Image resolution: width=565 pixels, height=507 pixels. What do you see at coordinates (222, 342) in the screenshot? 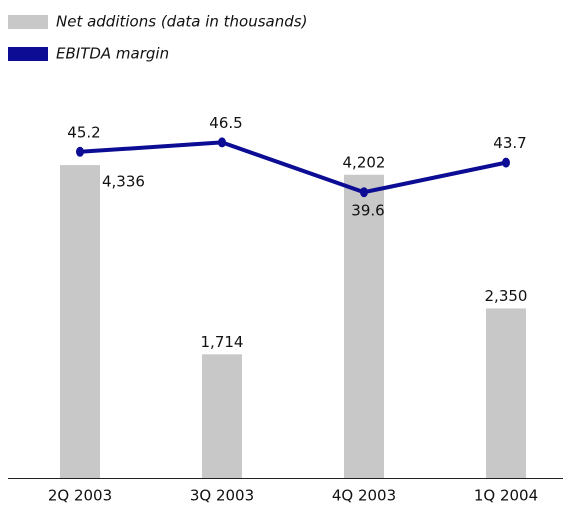
I see `bar-value-label: 1,714` at bounding box center [222, 342].